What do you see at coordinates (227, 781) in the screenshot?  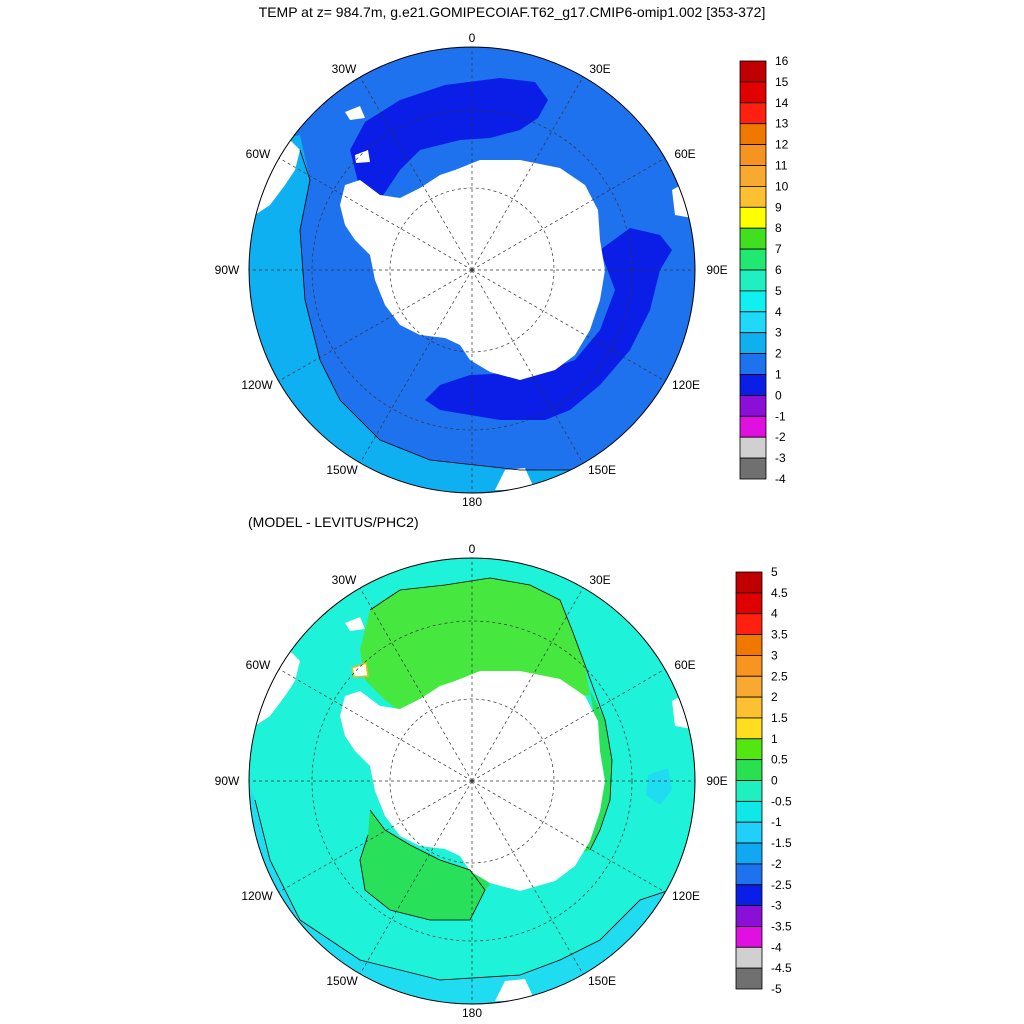 I see `bottom-lon-label-90w: 90W` at bounding box center [227, 781].